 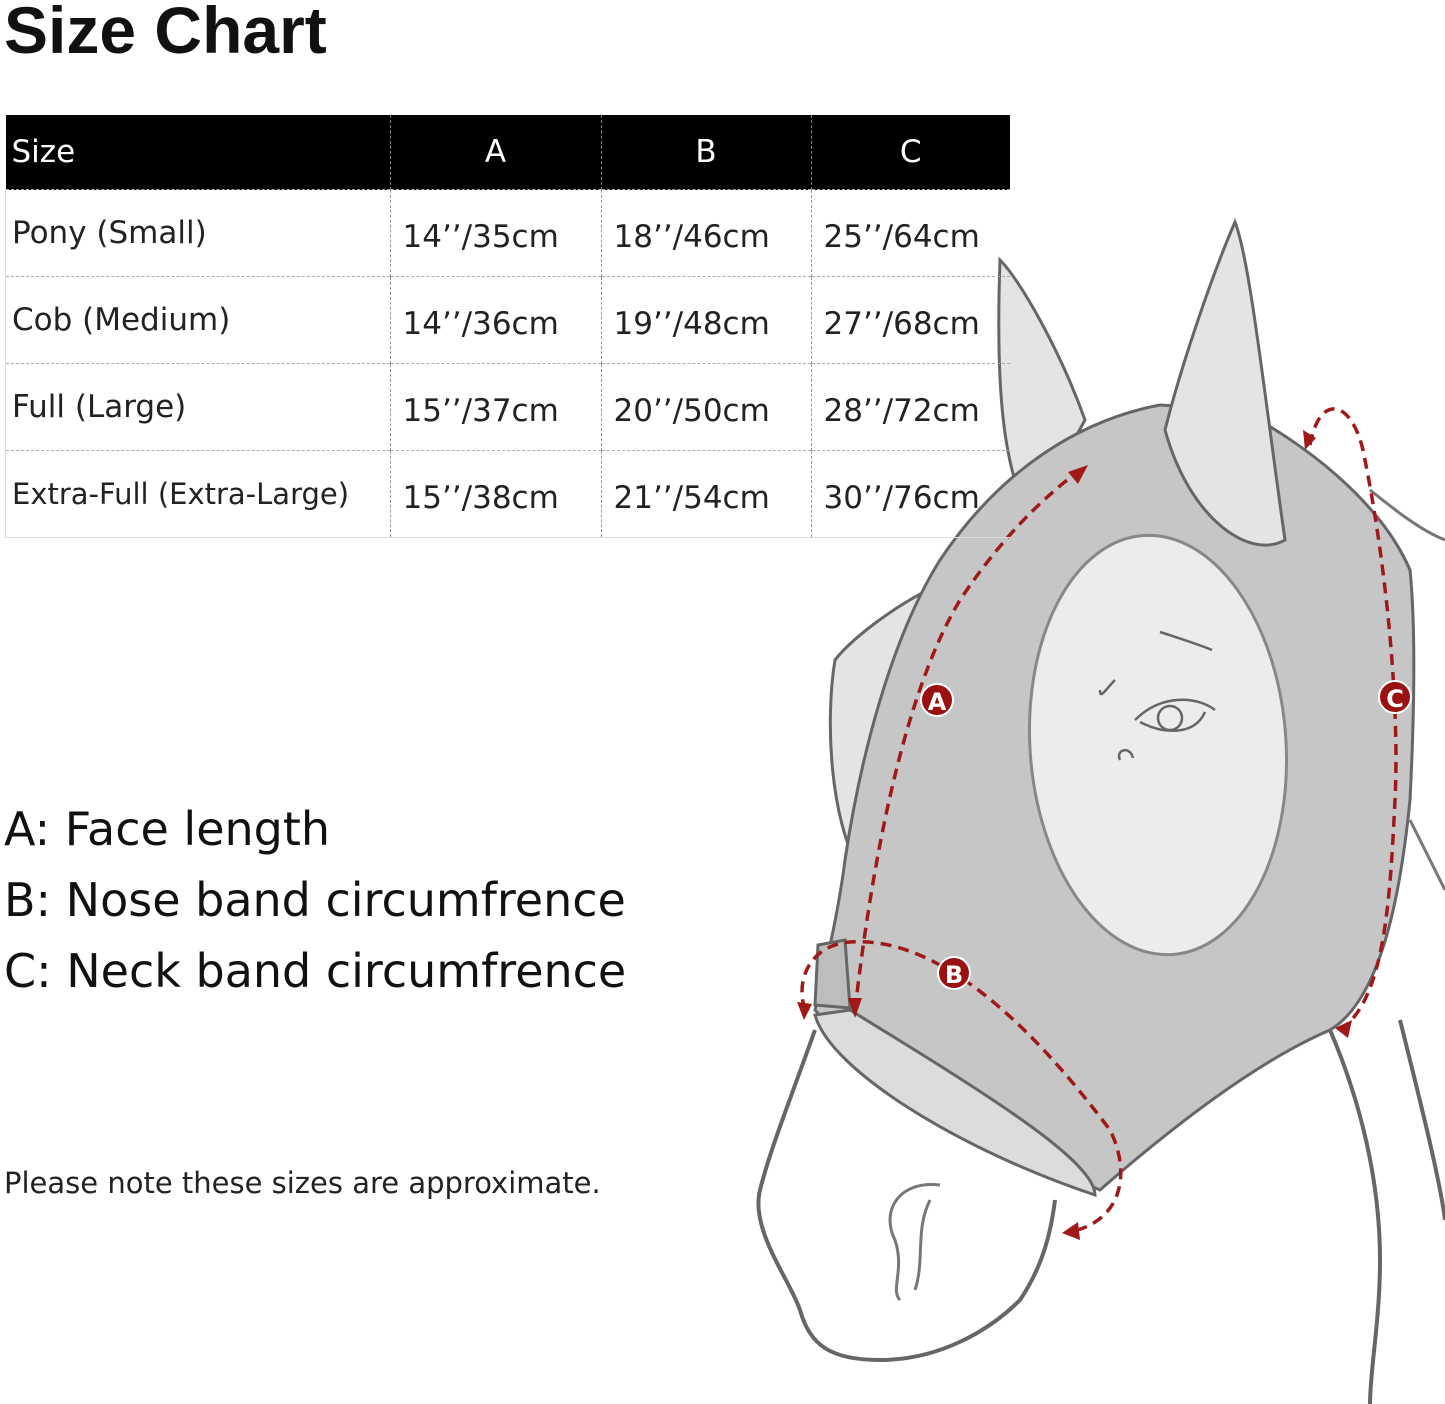 I want to click on eye-pupil, so click(x=1170, y=718).